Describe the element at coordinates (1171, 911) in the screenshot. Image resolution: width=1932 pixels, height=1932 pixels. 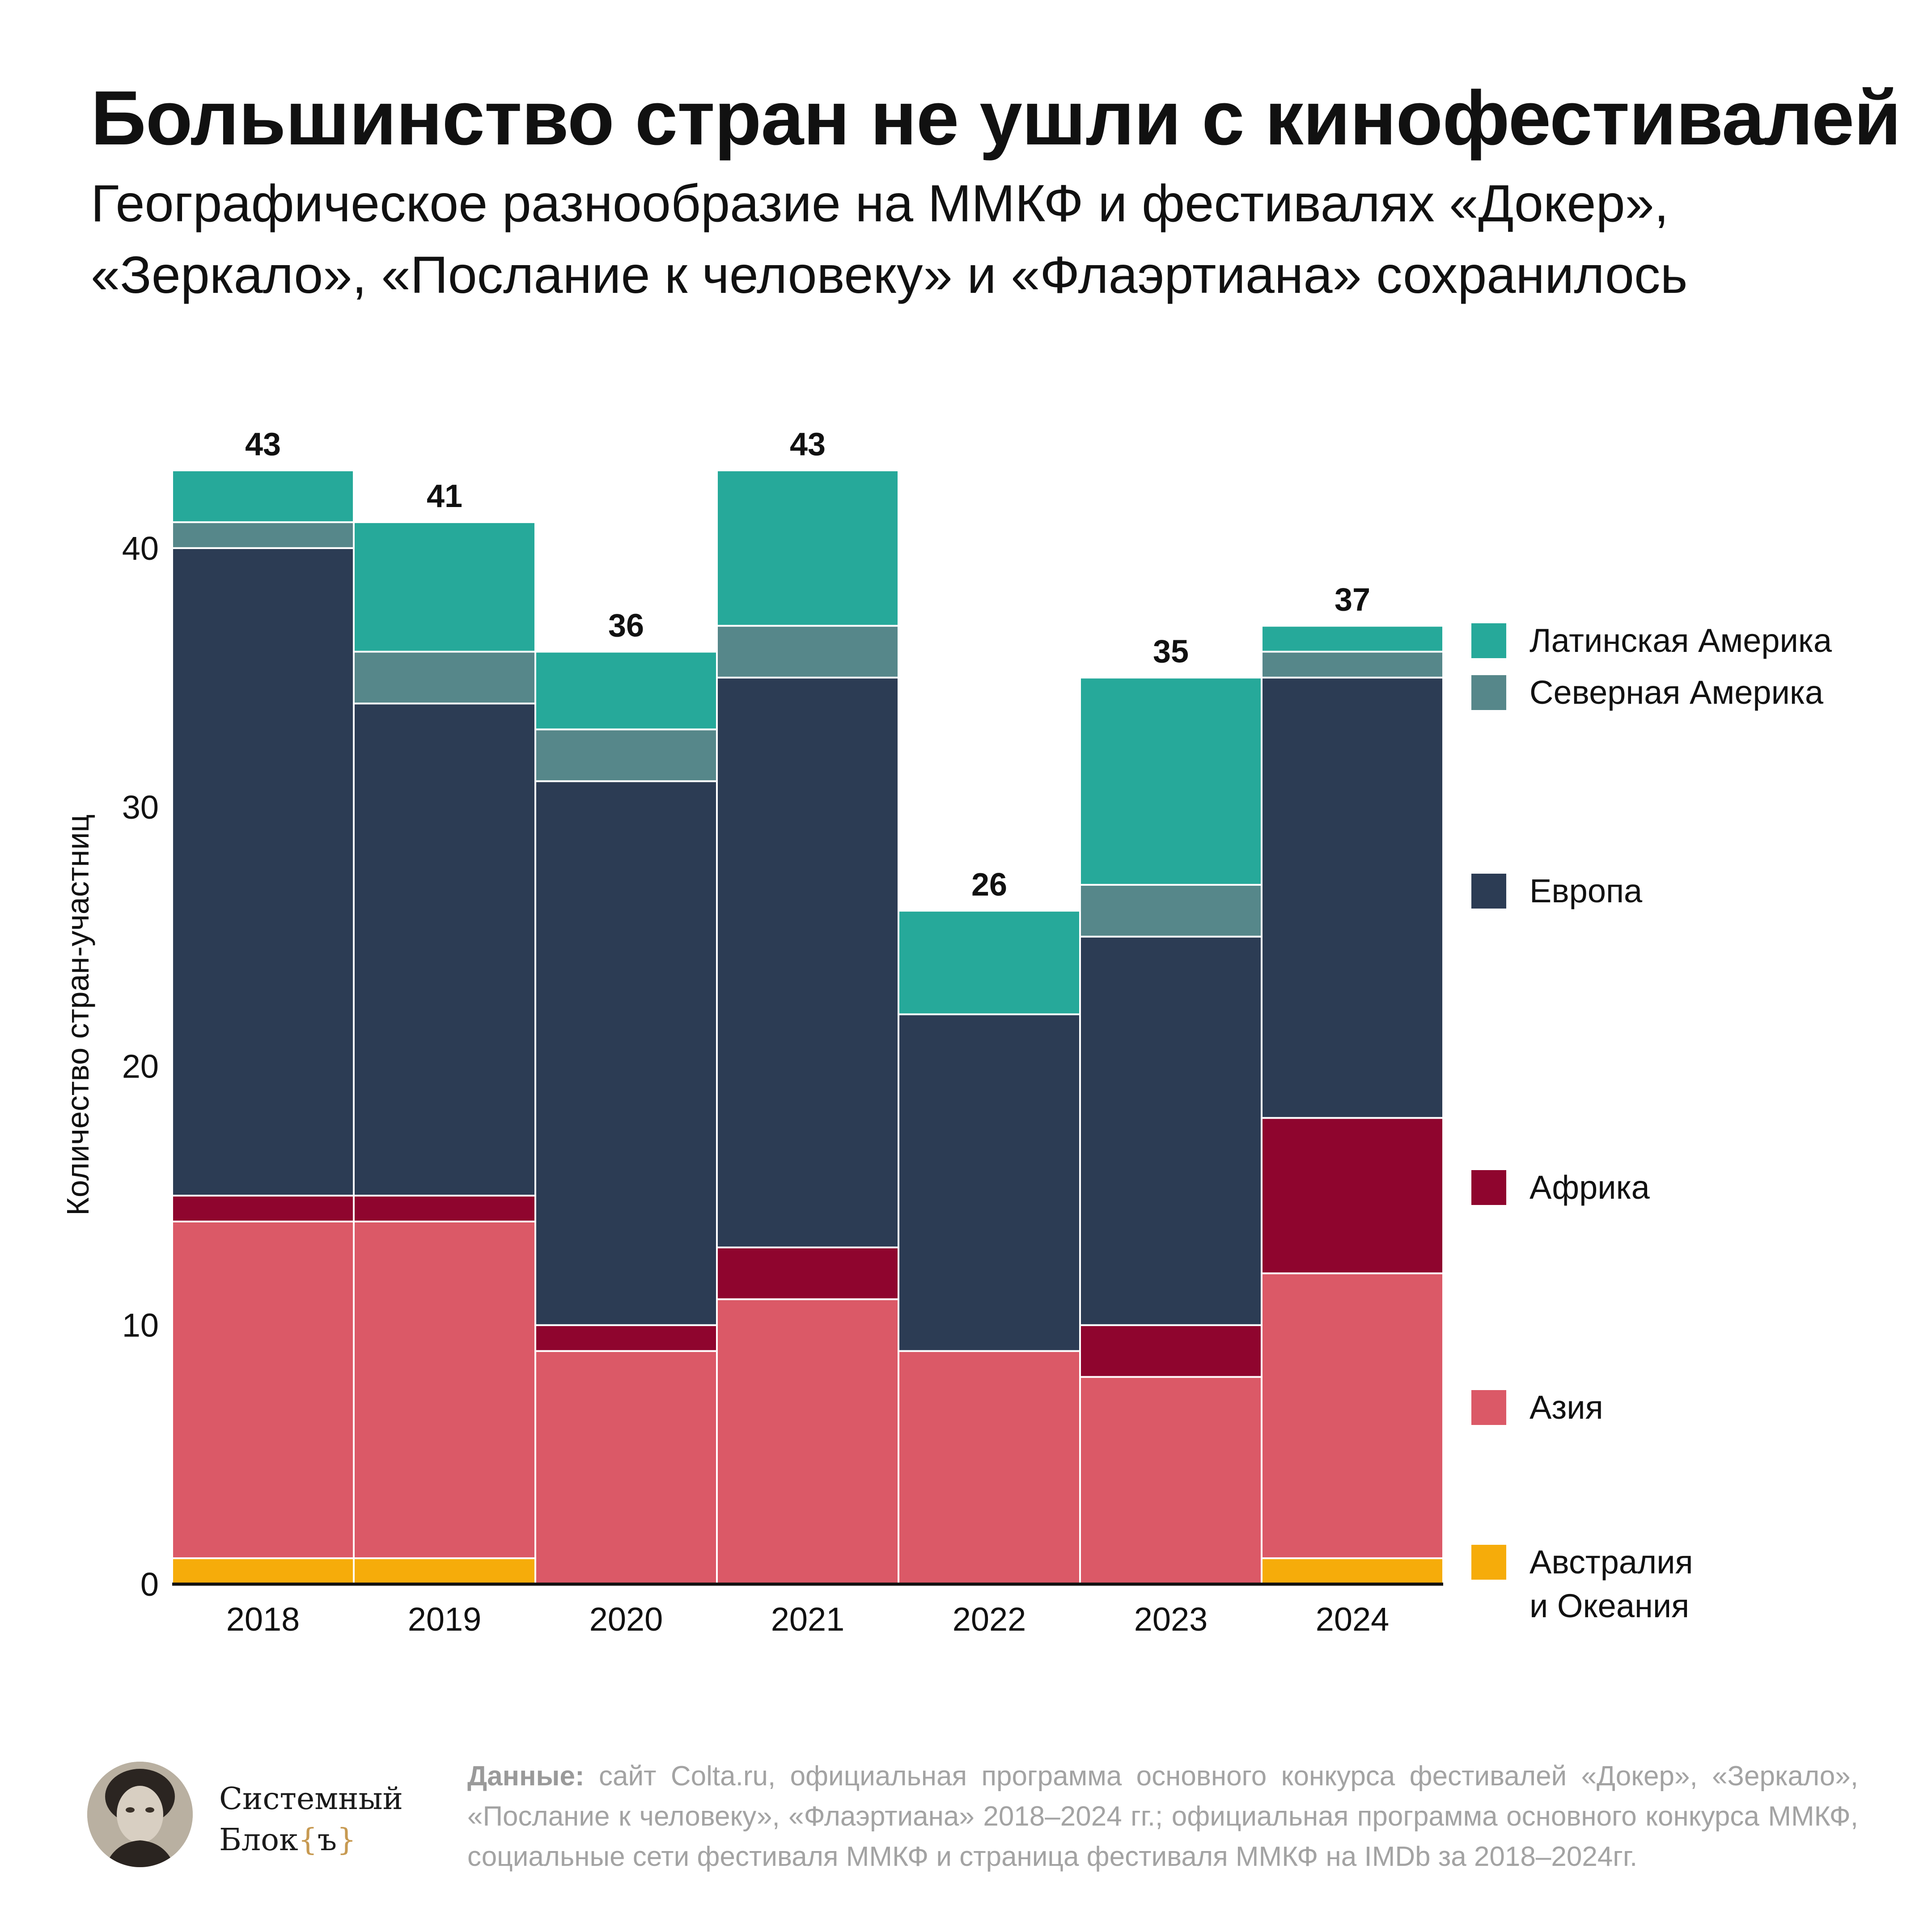
I see `bar-segment-2023-s4` at that location.